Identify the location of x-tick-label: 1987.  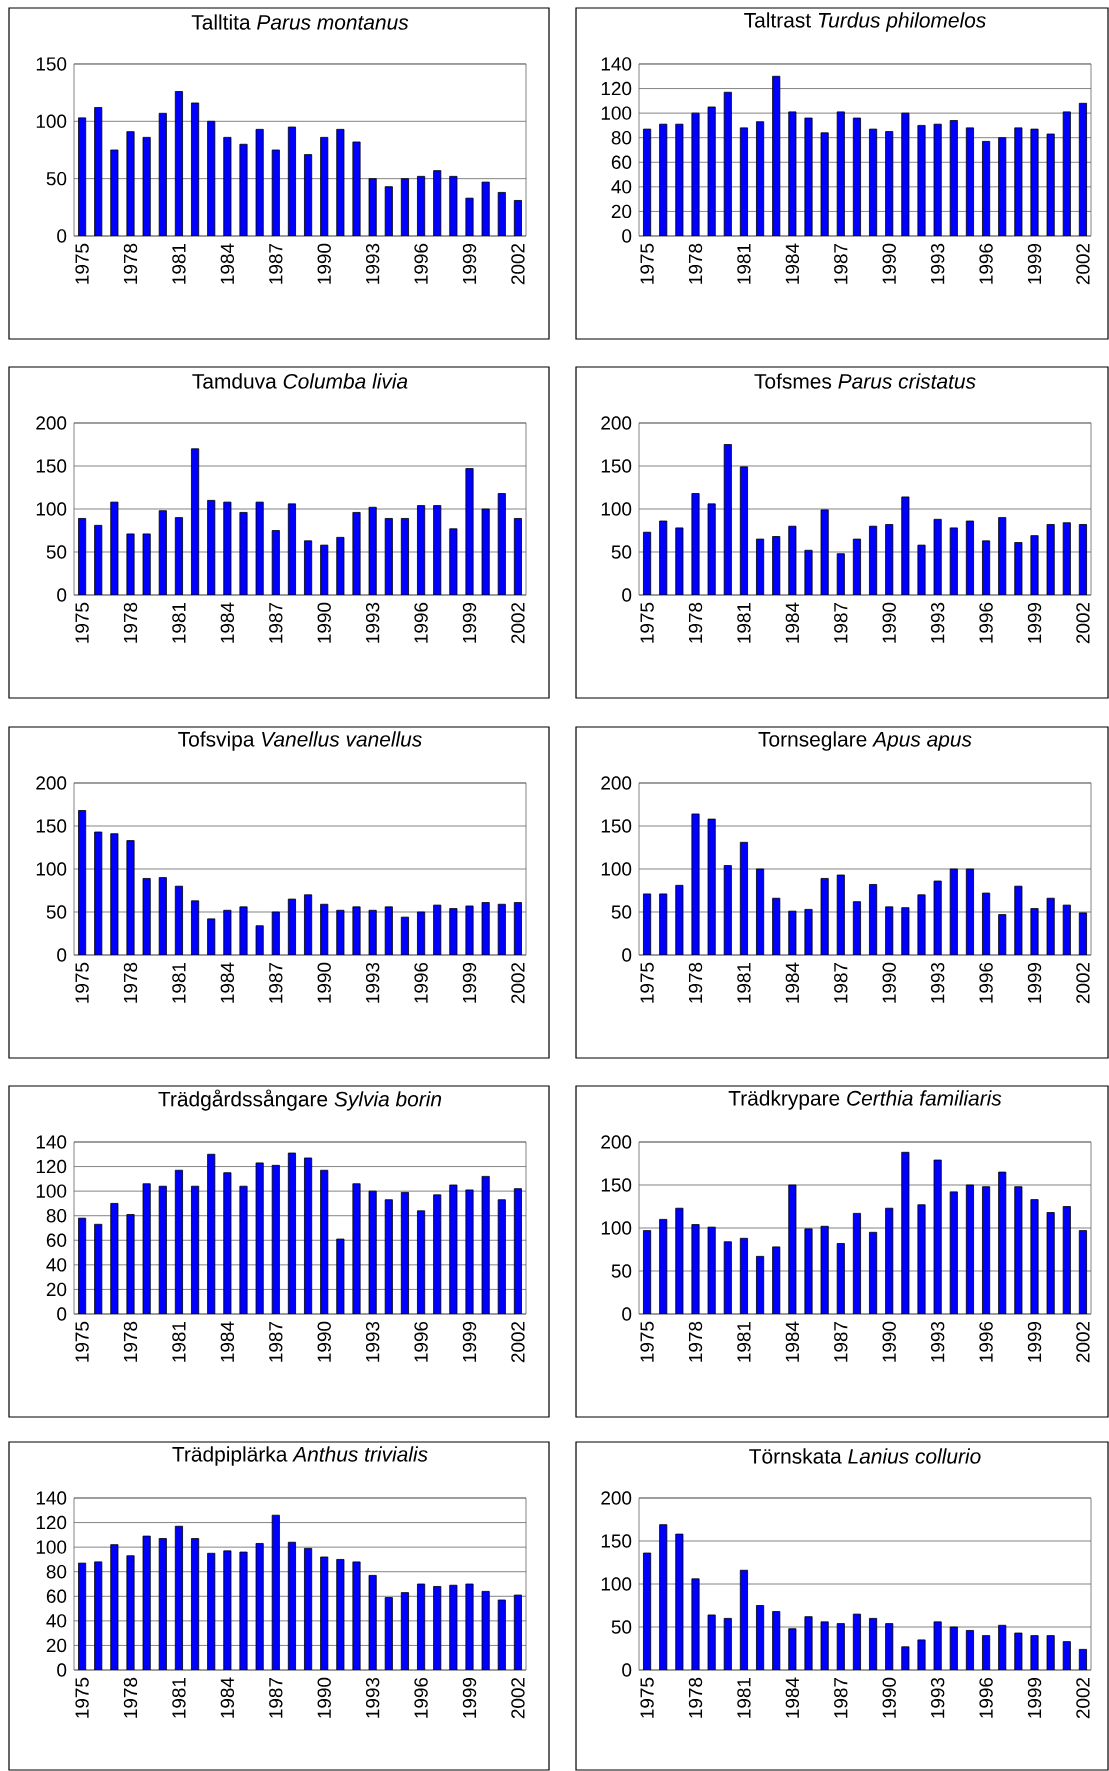
(276, 1341).